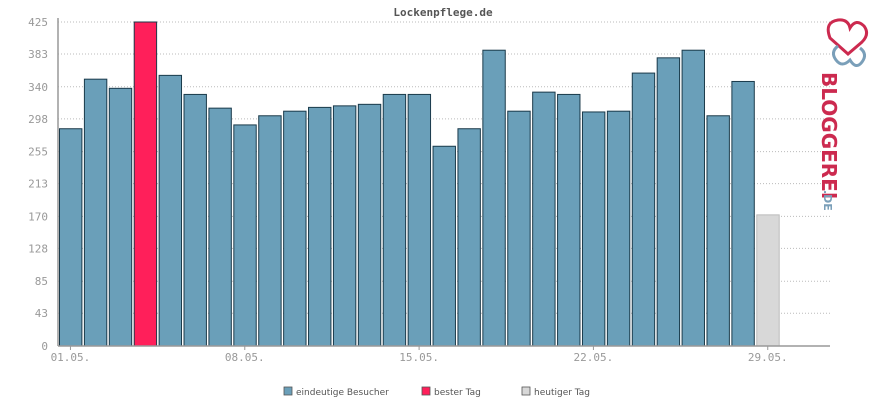 The width and height of the screenshot is (870, 400). I want to click on bar-today, so click(768, 280).